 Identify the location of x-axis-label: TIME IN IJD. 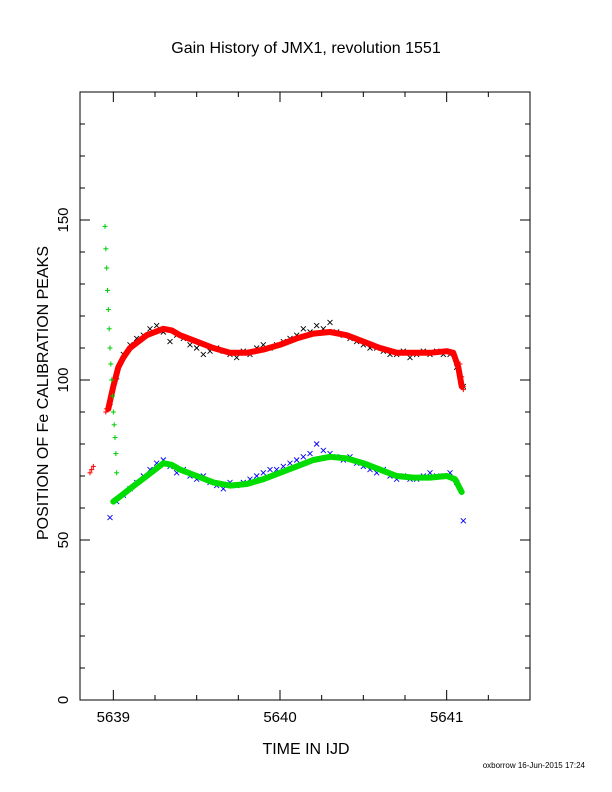
(305, 749).